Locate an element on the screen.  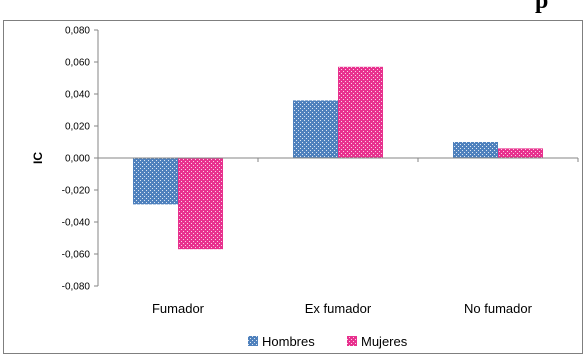
y-tick-label: -0,020 is located at coordinates (76, 191).